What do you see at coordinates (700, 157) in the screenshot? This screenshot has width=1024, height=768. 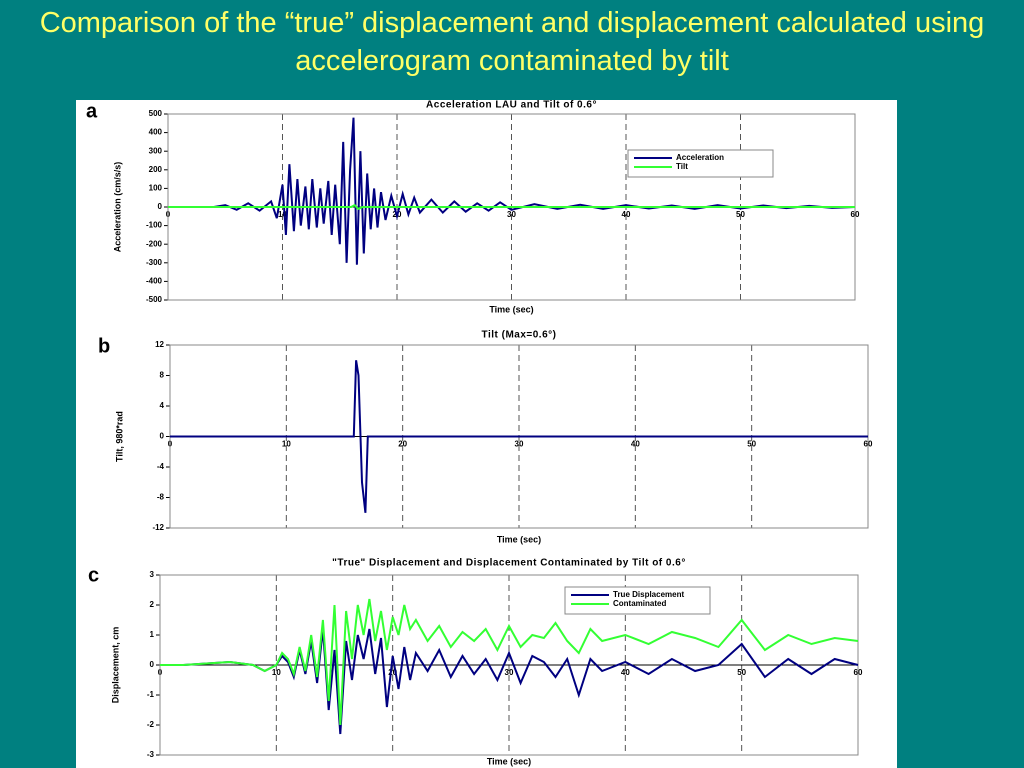 I see `legend-label: Acceleration` at bounding box center [700, 157].